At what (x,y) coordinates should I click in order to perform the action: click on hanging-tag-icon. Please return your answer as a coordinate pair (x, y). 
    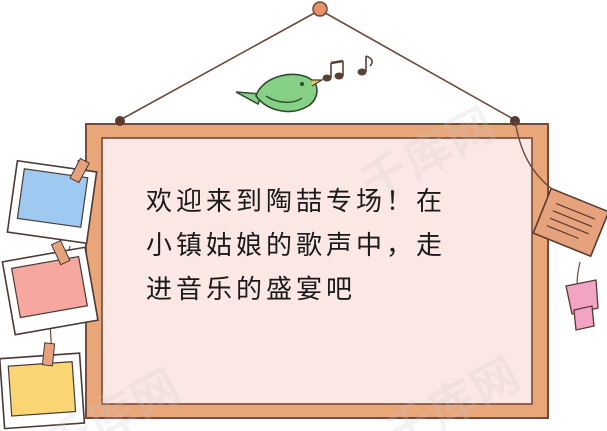
    Looking at the image, I should click on (560, 225).